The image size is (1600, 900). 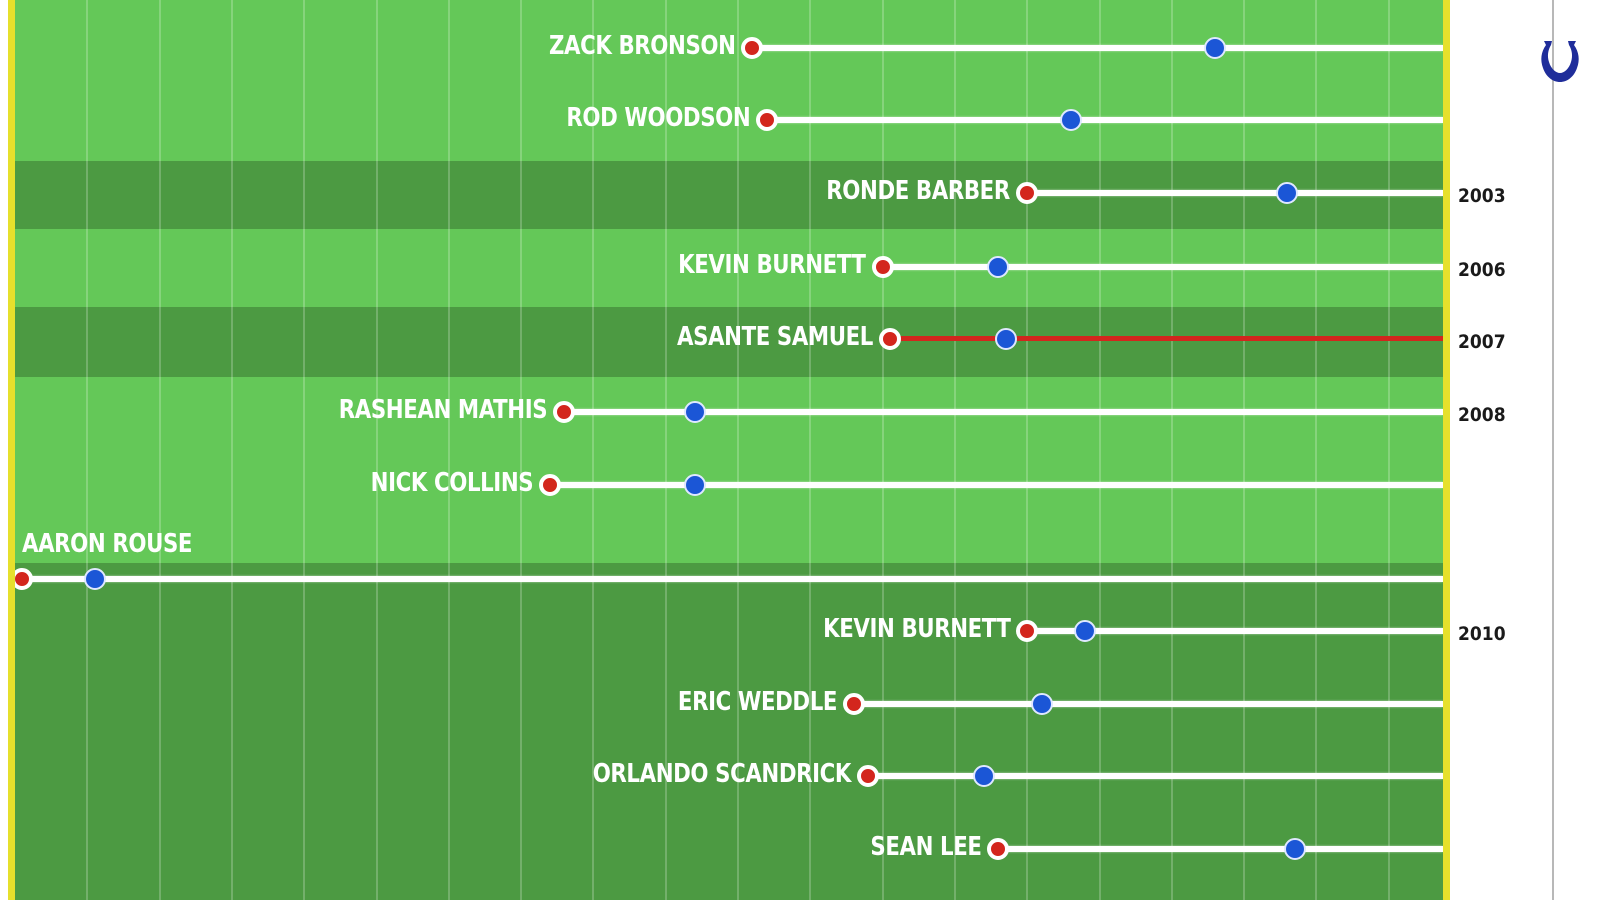 I want to click on player-name-label: NICK COLLINS, so click(x=452, y=483).